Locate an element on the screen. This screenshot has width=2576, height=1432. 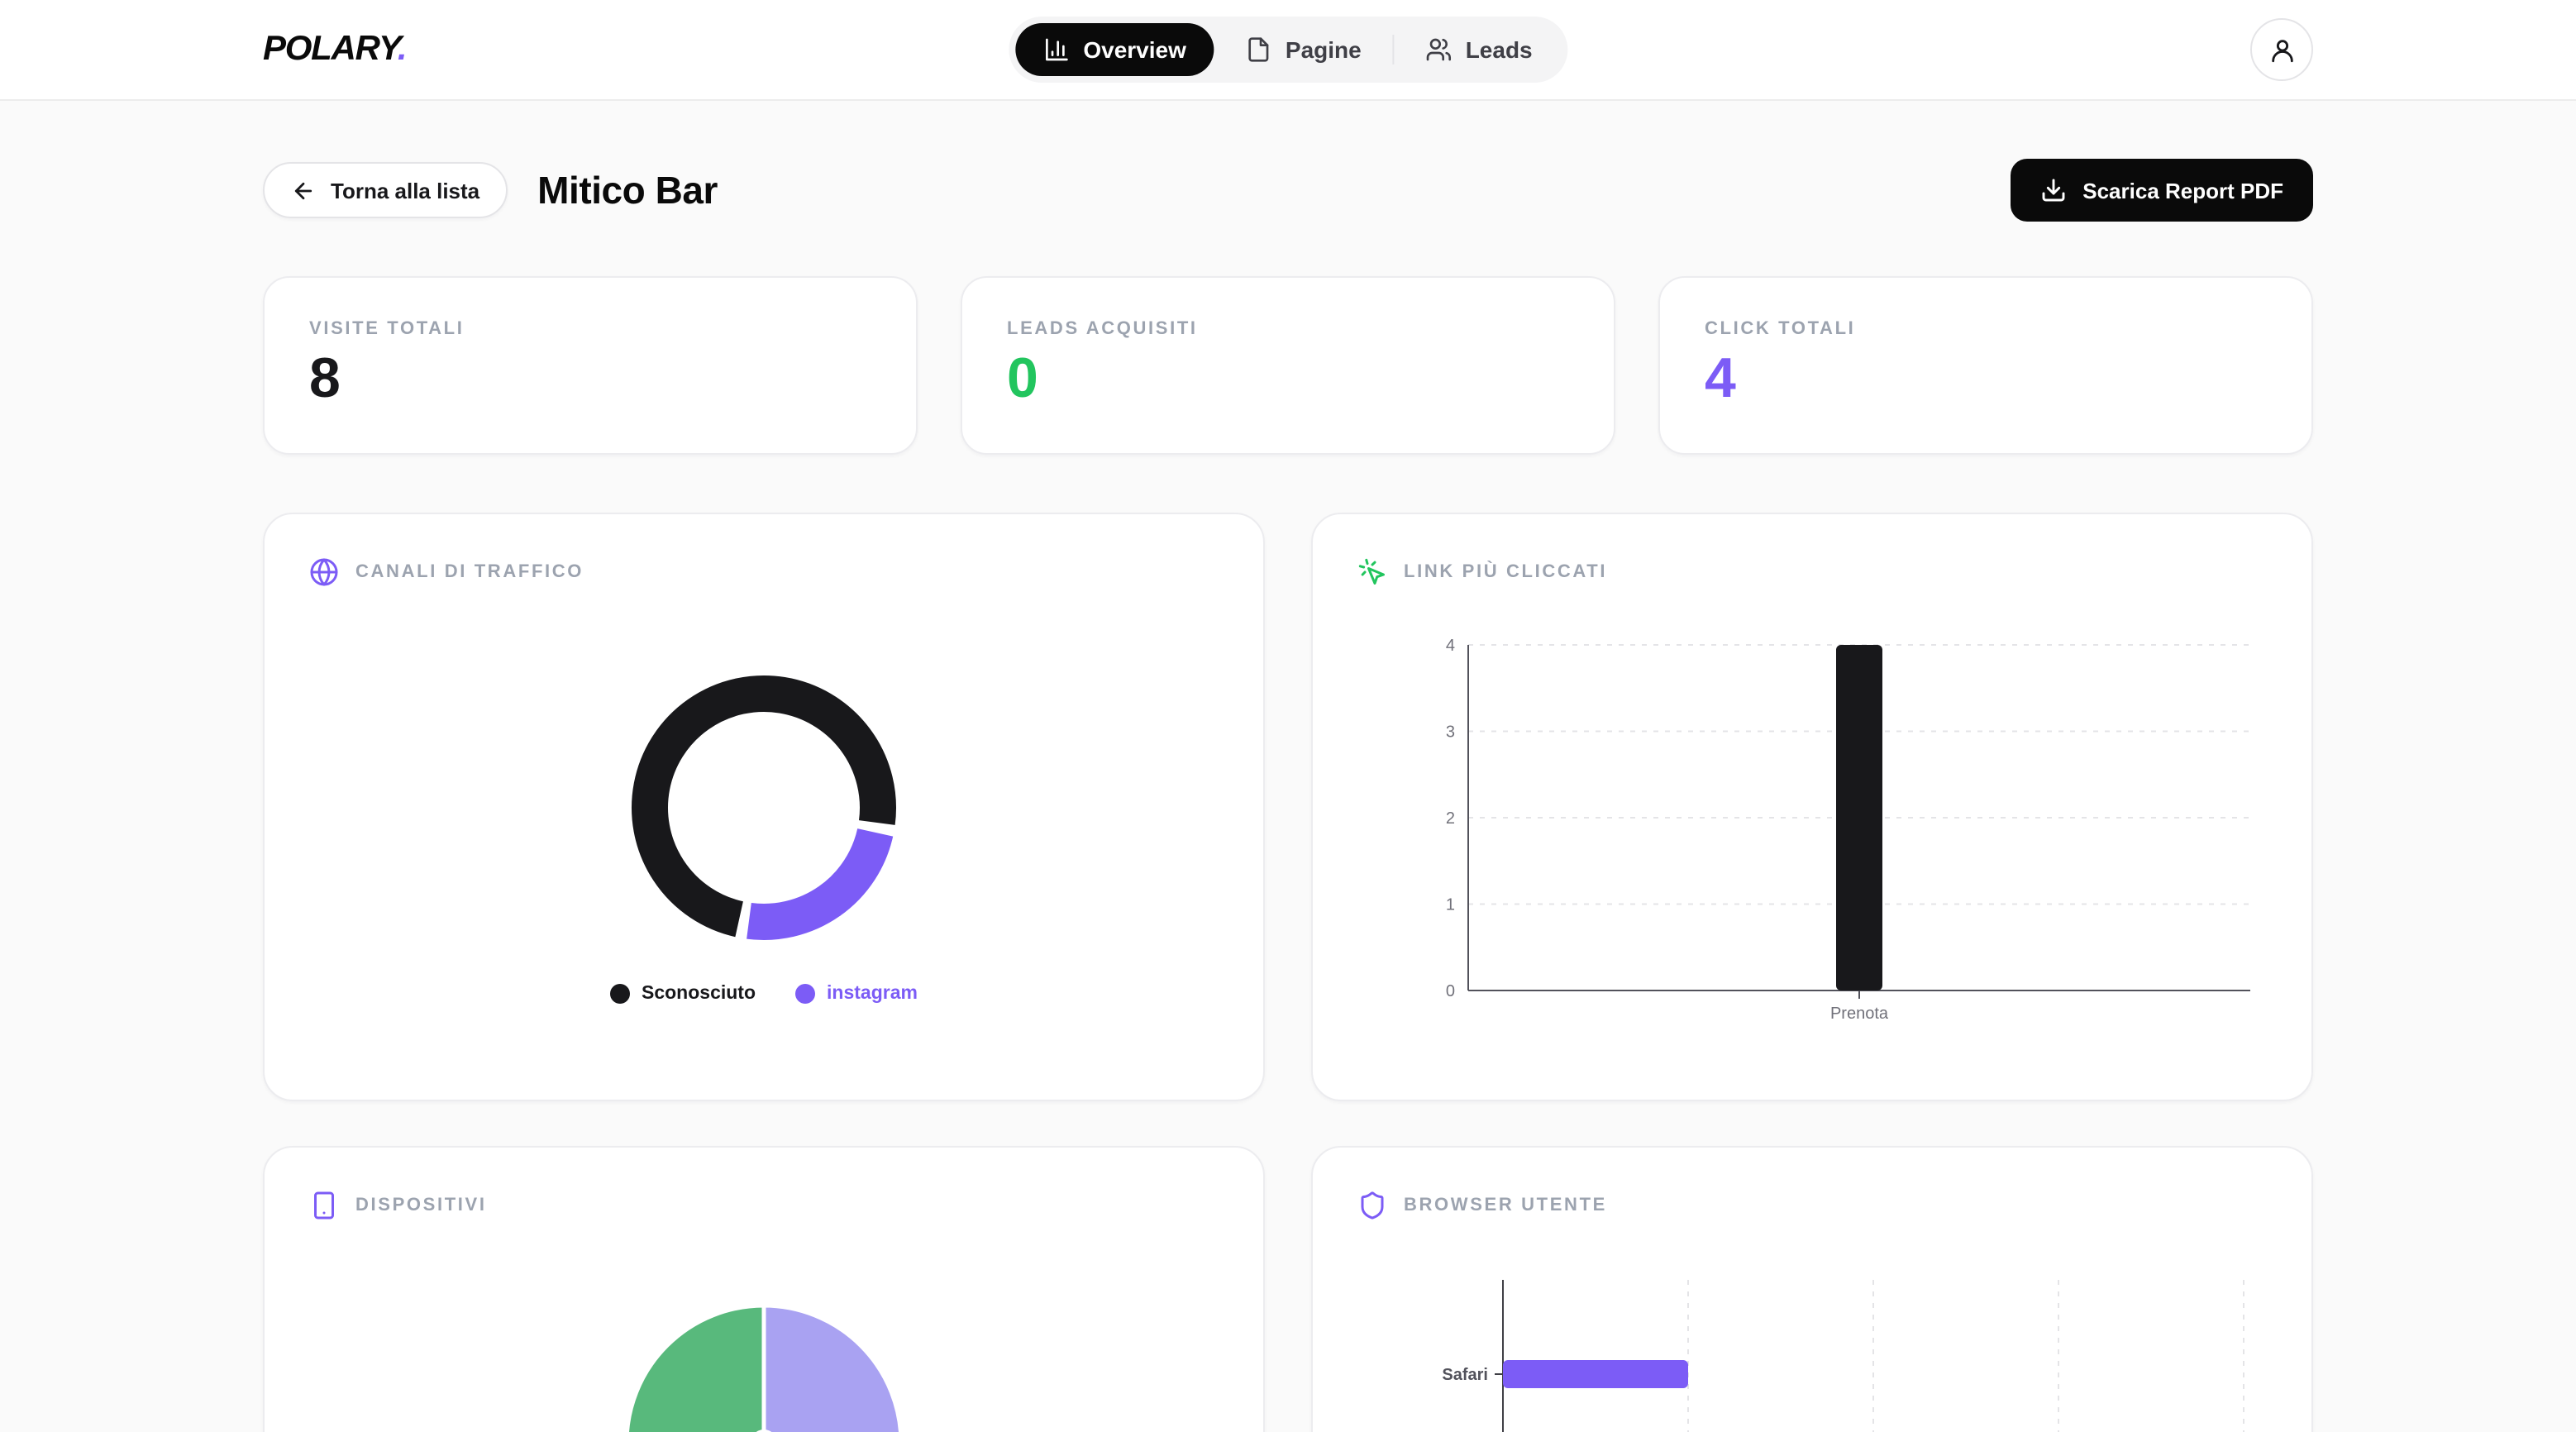
card-header: LINK PIÙ CLICCATI is located at coordinates (1812, 550).